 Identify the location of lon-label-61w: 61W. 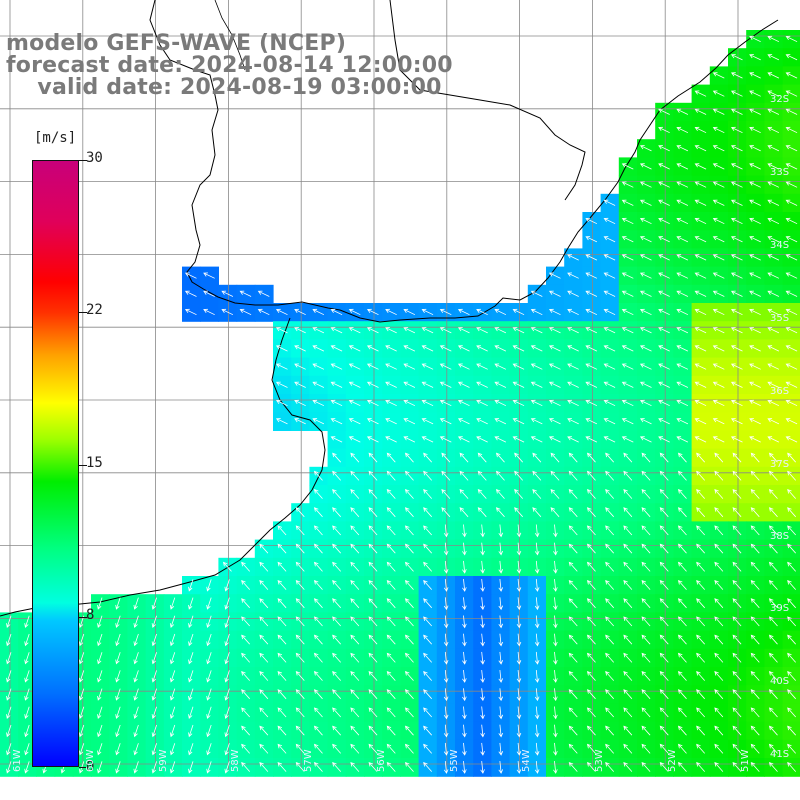
(17, 760).